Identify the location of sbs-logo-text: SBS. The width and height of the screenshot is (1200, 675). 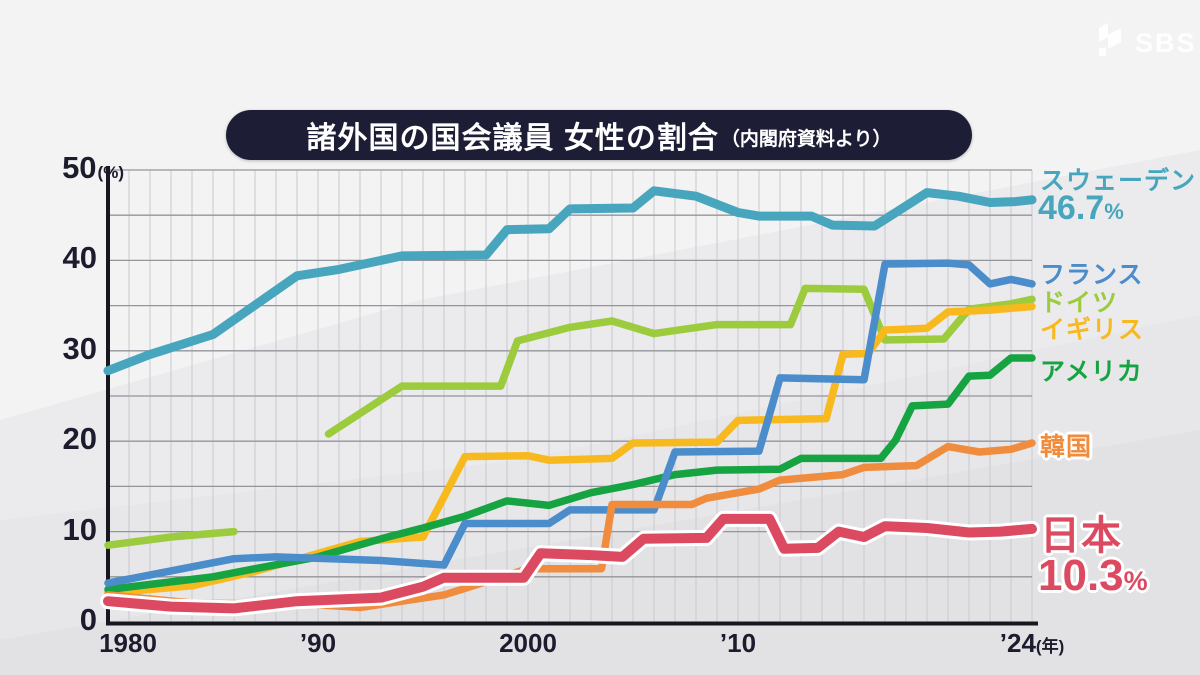
(1166, 43).